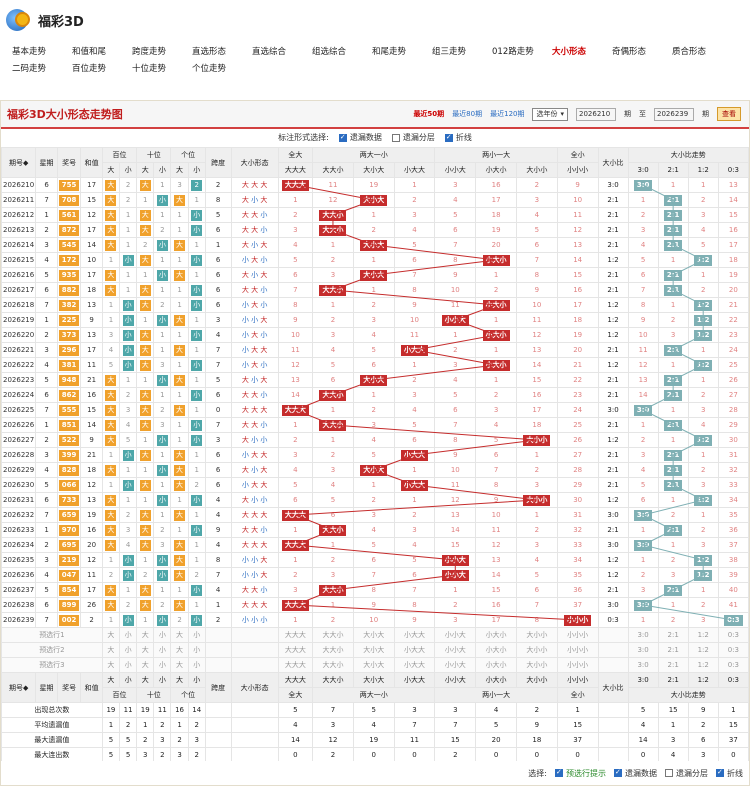 The height and width of the screenshot is (788, 754). I want to click on nav-item-8: 012路走势, so click(513, 52).